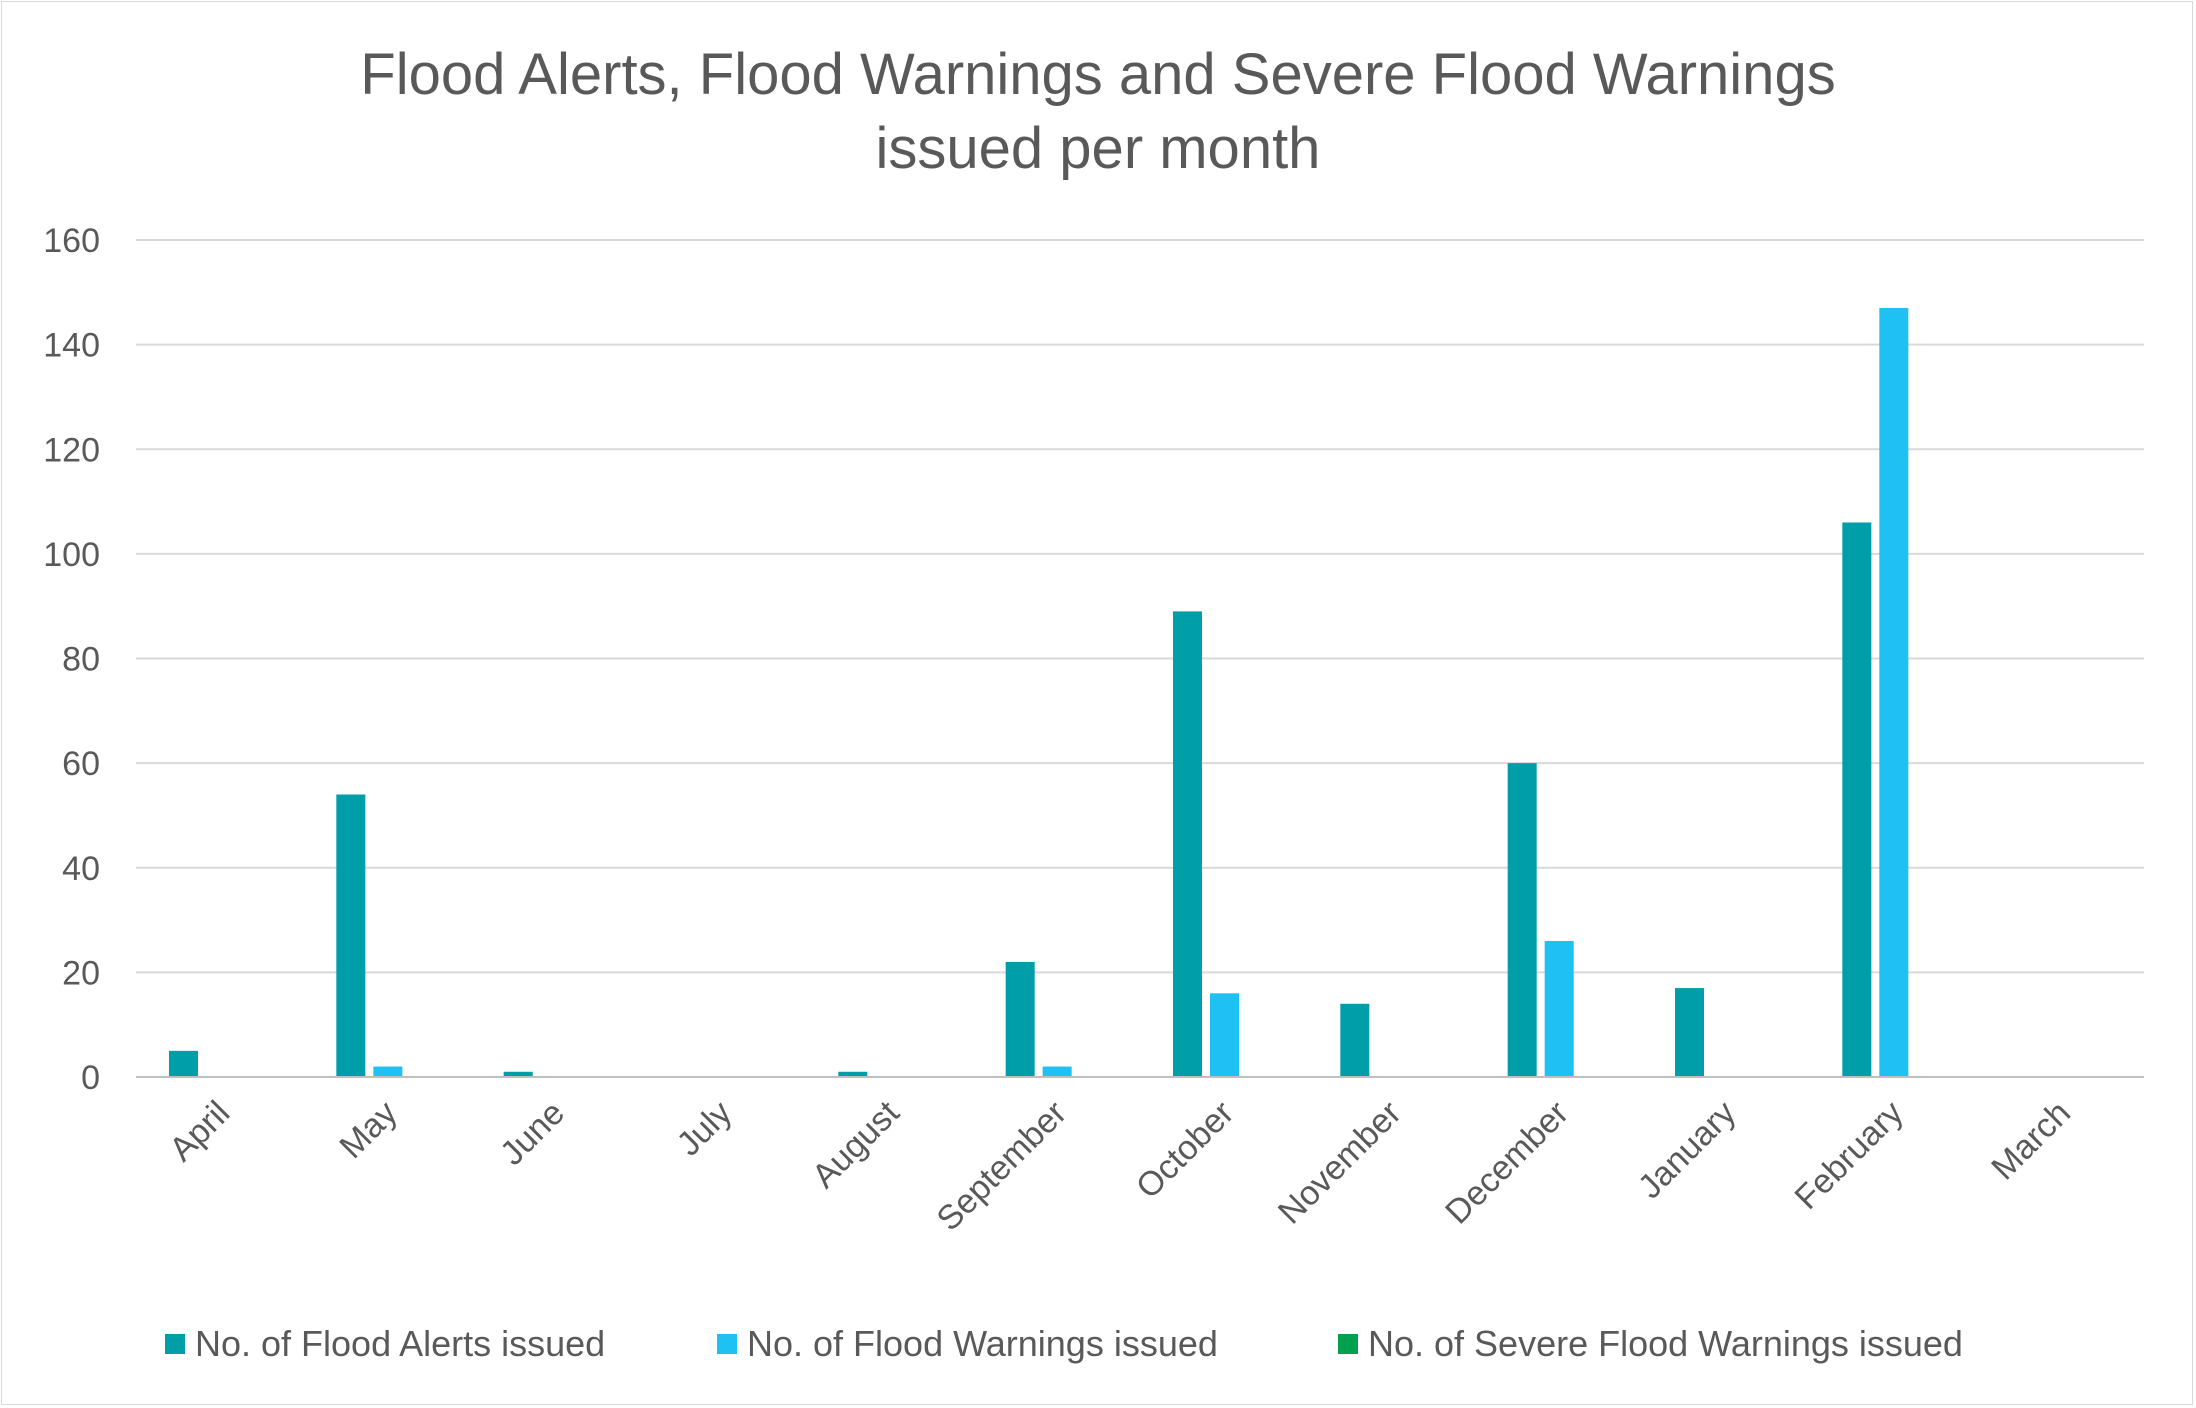 The image size is (2196, 1408). What do you see at coordinates (71, 346) in the screenshot?
I see `y-tick-label: 140` at bounding box center [71, 346].